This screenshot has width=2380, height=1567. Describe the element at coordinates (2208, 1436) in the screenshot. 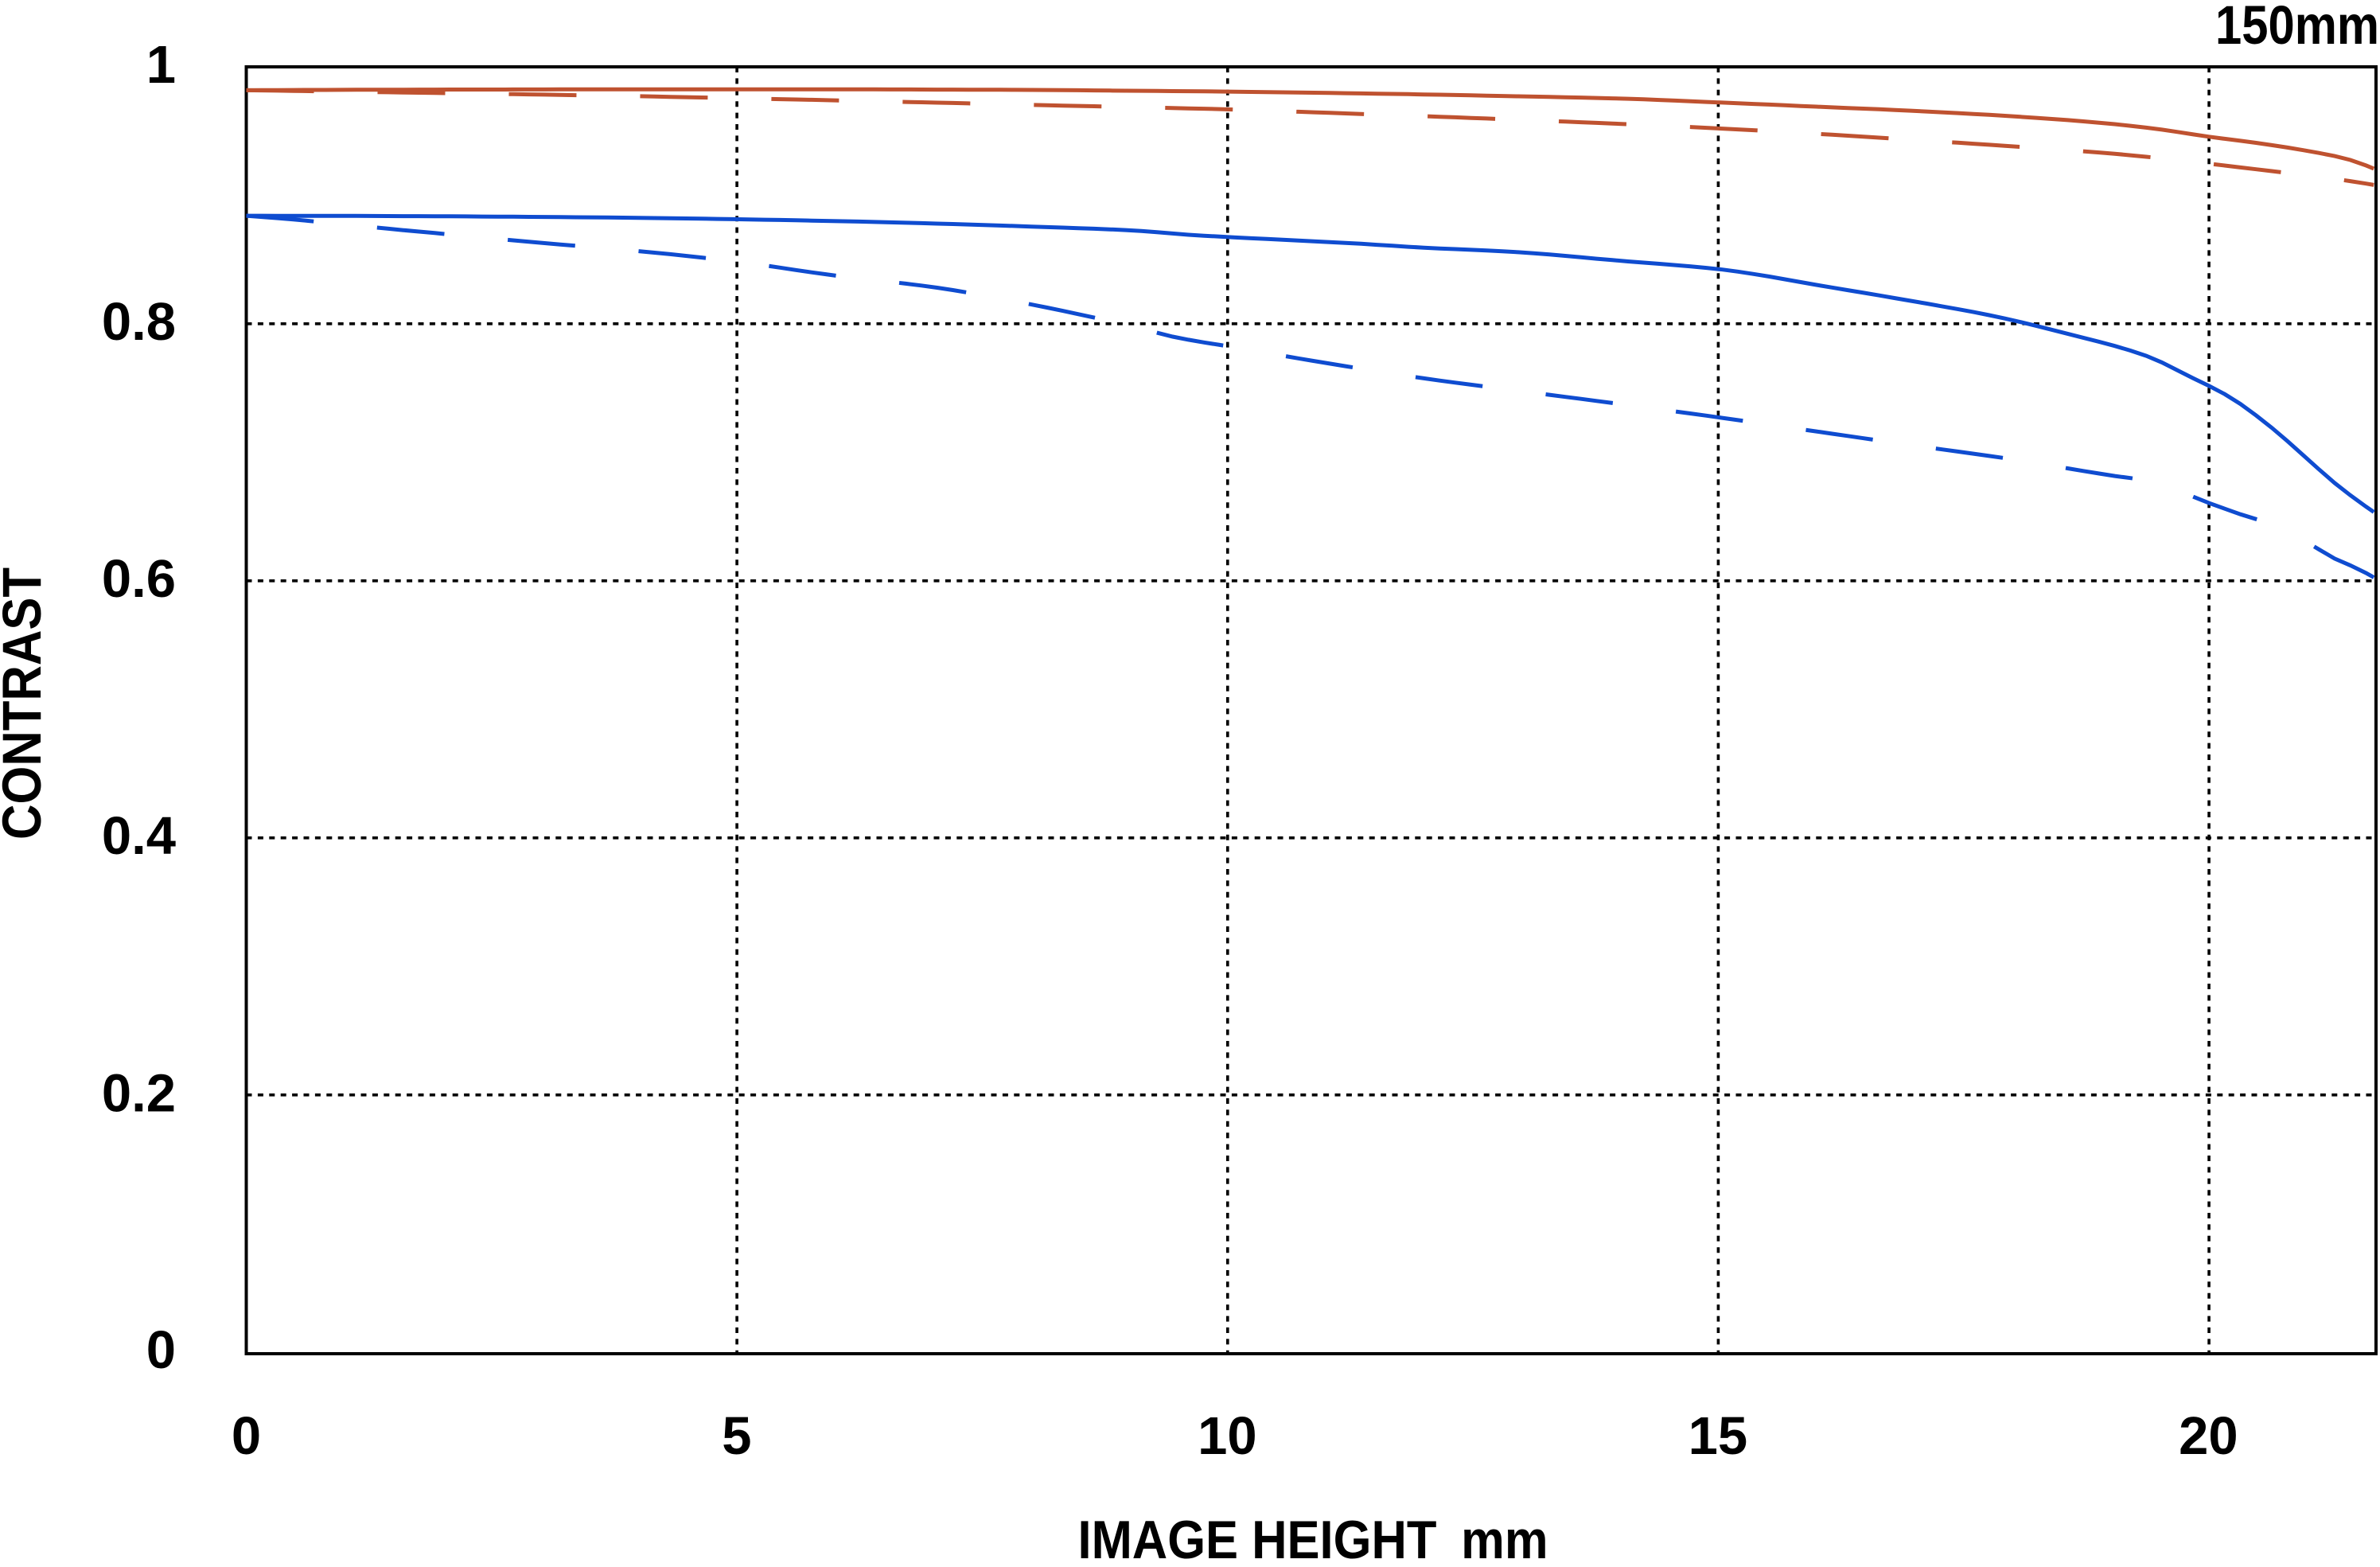

I see `svg-text: 20` at that location.